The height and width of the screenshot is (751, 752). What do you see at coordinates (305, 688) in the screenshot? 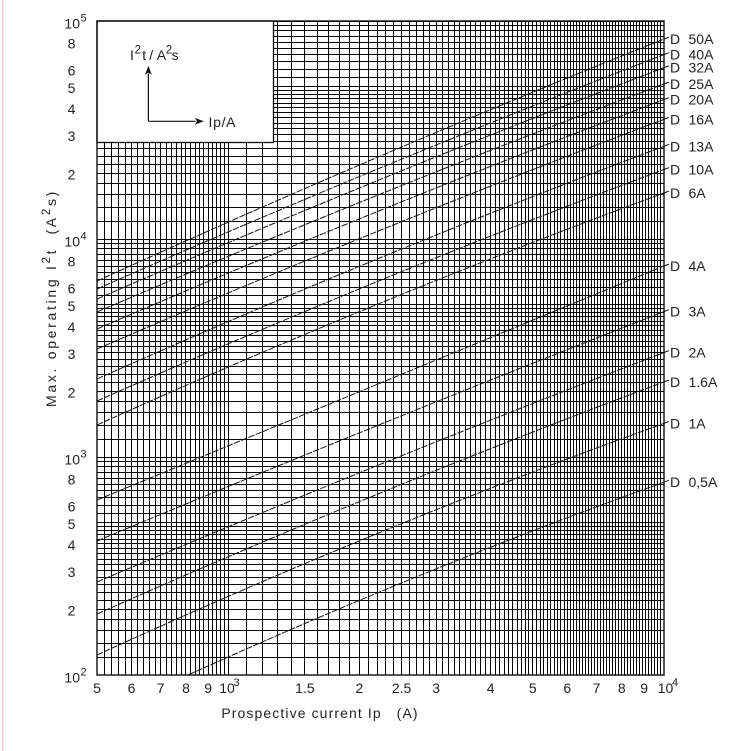
I see `svg-text: 1.5` at bounding box center [305, 688].